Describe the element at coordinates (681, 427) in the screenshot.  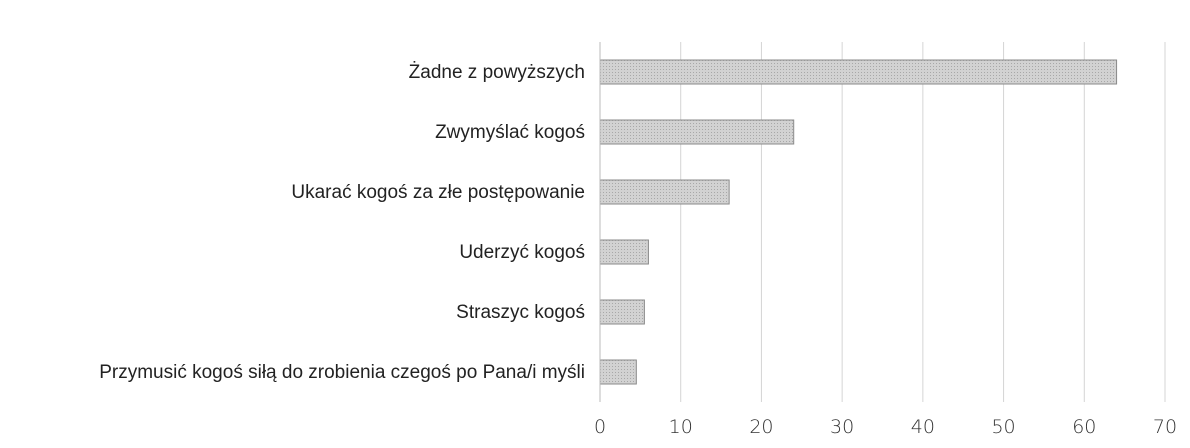
I see `x-tick-label: 10` at that location.